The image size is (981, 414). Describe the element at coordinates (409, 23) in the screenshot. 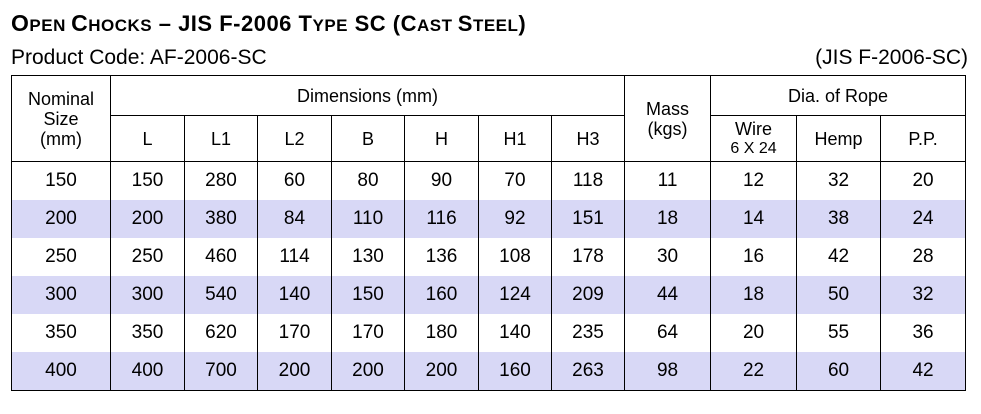

I see `title-part: C` at that location.